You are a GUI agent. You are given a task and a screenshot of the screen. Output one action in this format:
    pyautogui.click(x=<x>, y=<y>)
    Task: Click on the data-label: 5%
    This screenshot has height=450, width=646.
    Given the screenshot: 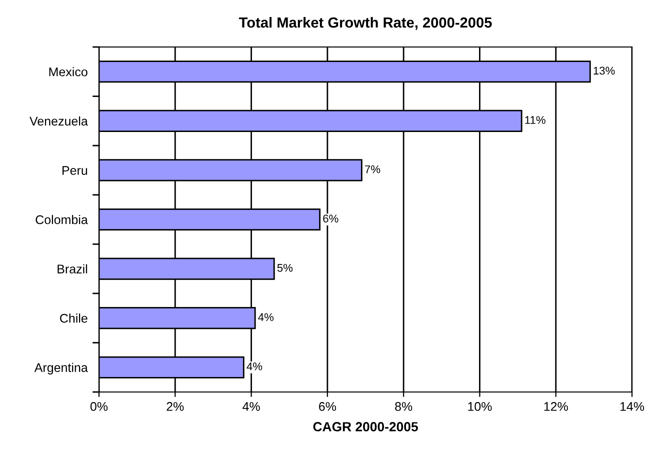 What is the action you would take?
    pyautogui.click(x=285, y=268)
    